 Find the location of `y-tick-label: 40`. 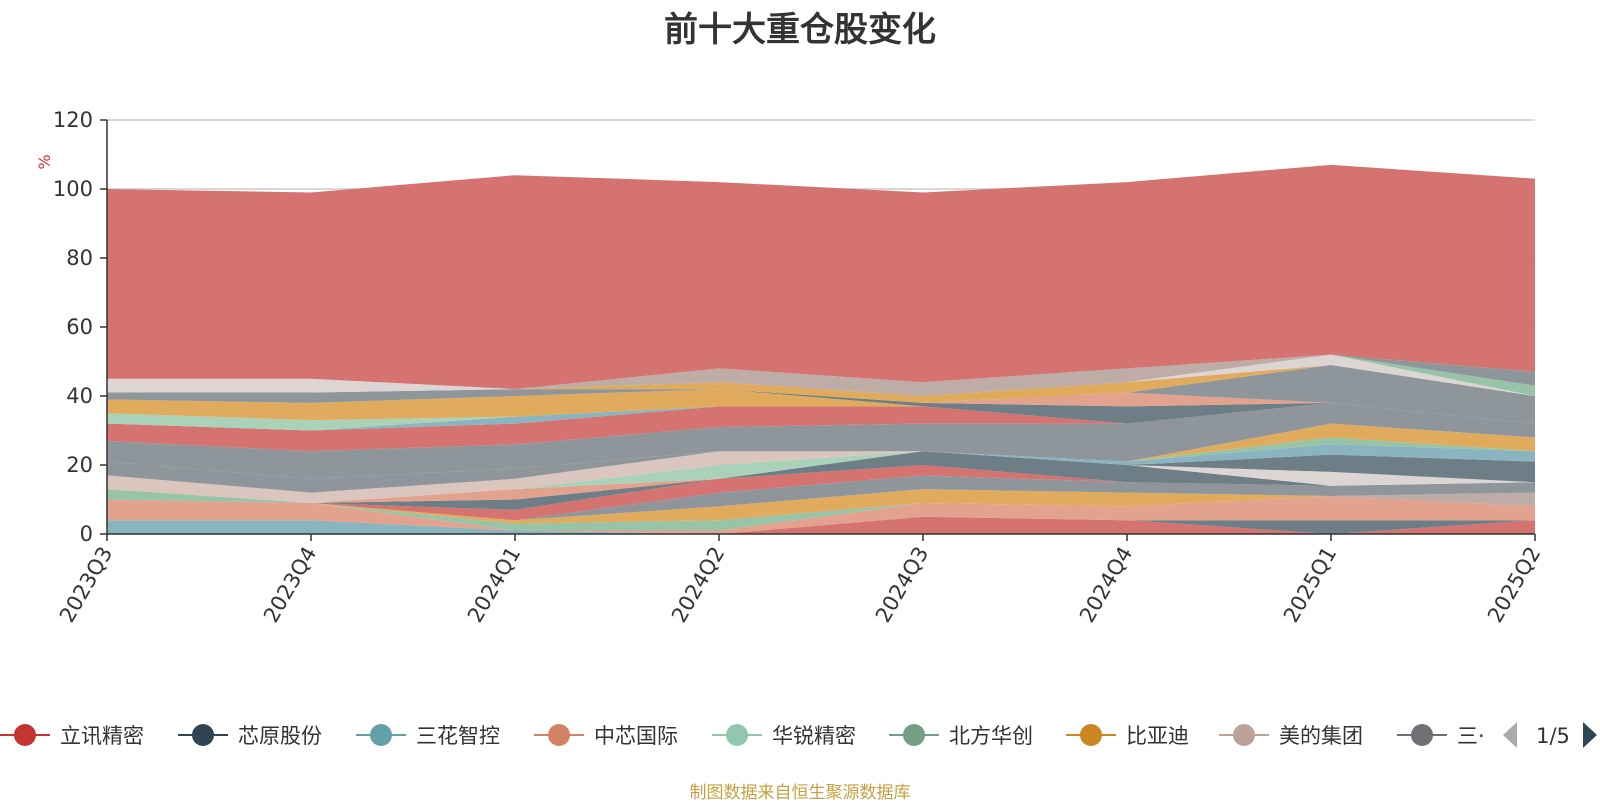

y-tick-label: 40 is located at coordinates (79, 396).